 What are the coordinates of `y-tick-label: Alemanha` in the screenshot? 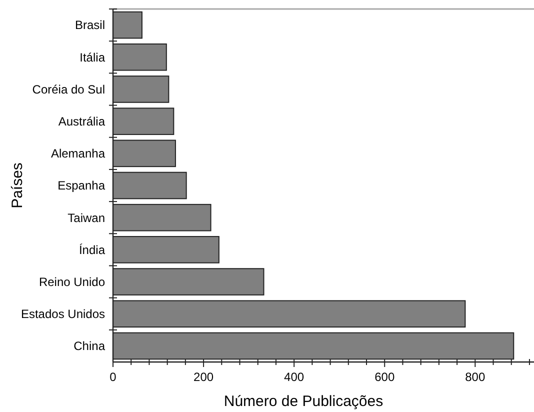 It's located at (78, 153).